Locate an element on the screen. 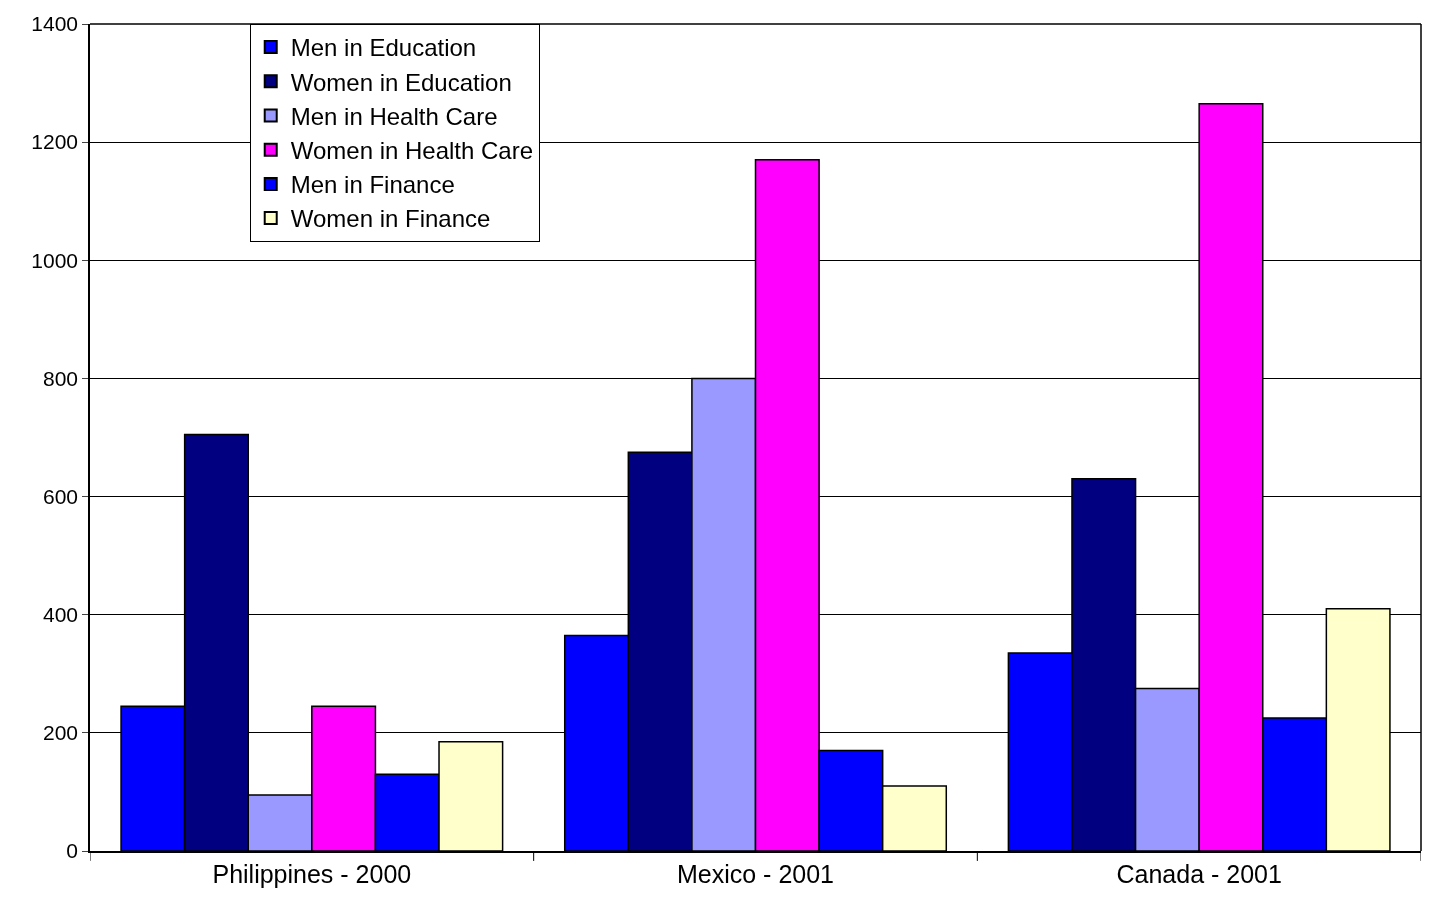  x-tick-label: Philippines - 2000 is located at coordinates (312, 873).